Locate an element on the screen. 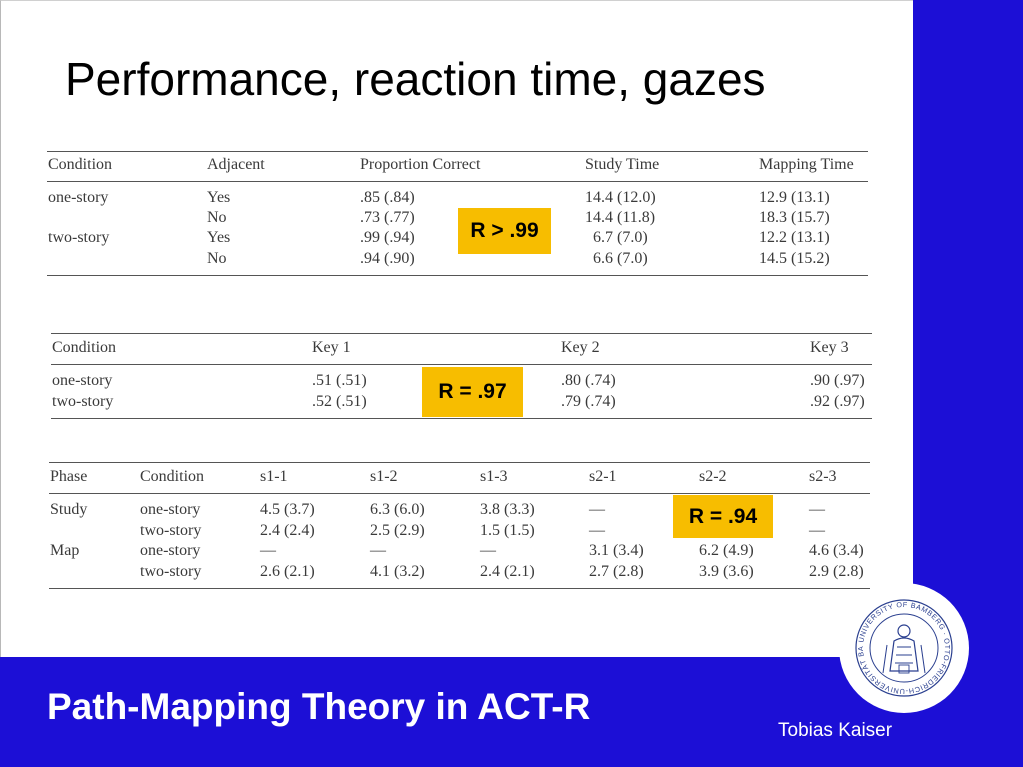 The image size is (1023, 767). table-cell: 2.5 (2.9) is located at coordinates (397, 530).